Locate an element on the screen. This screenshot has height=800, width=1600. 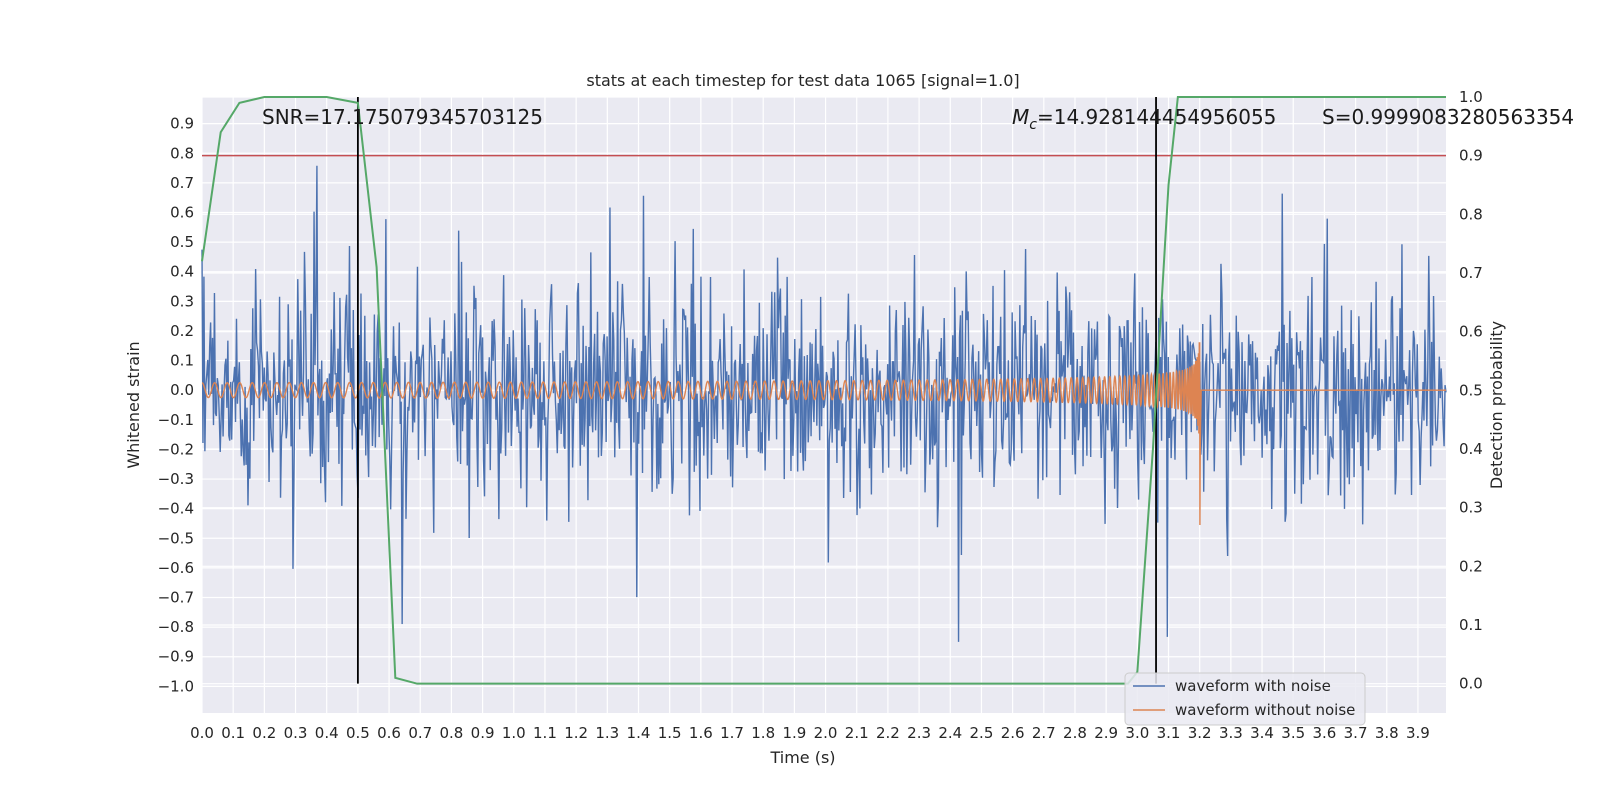
x-tick-label: 3.9 is located at coordinates (1418, 733).